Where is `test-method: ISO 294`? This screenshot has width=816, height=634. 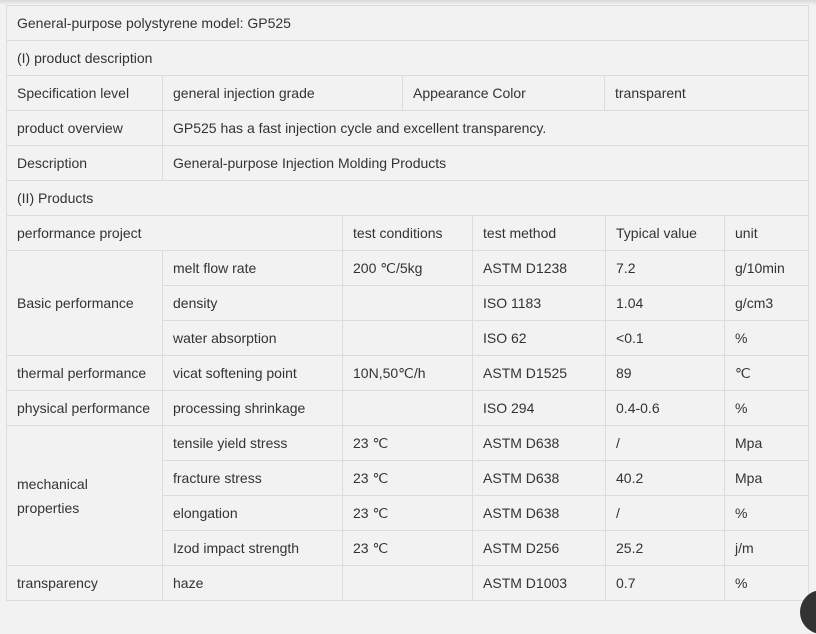
test-method: ISO 294 is located at coordinates (539, 408).